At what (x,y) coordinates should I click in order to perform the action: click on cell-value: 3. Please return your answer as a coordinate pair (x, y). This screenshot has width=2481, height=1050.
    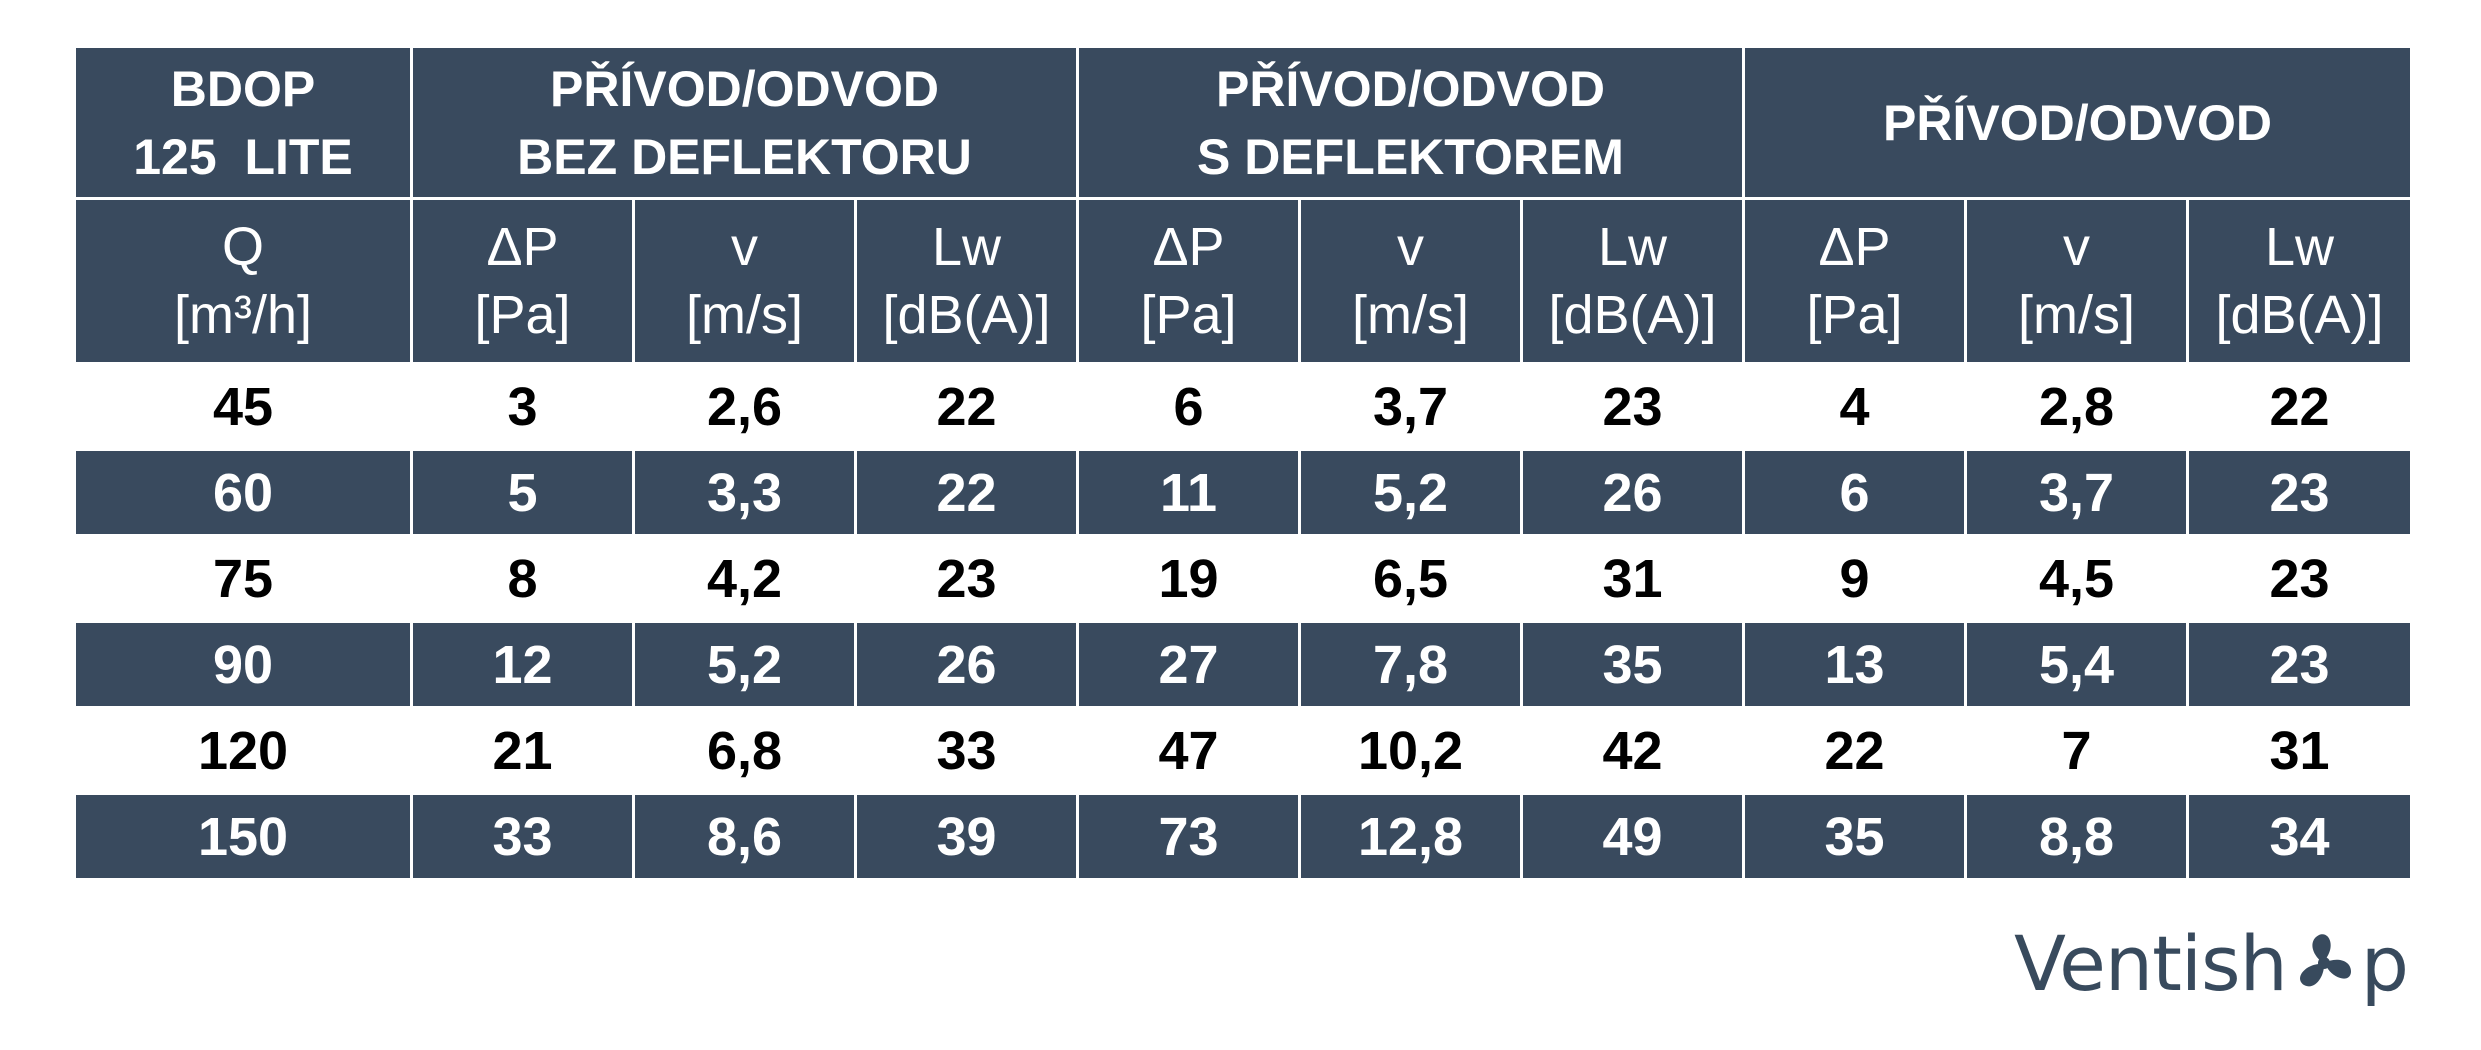
    Looking at the image, I should click on (522, 406).